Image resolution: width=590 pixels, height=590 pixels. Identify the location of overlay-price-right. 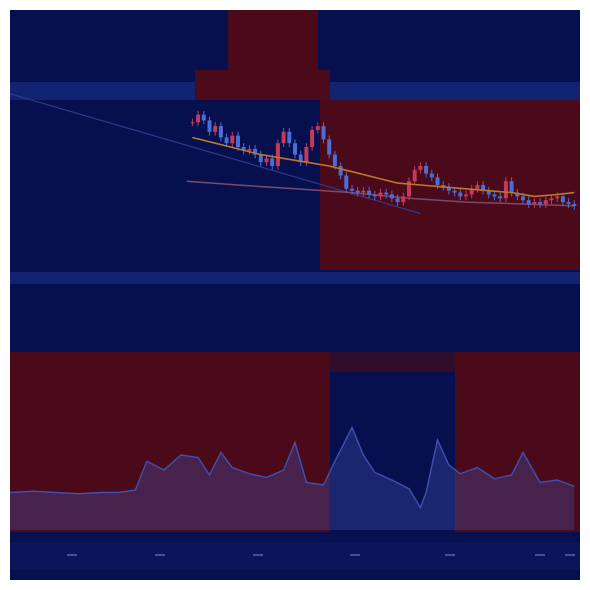
(450, 185).